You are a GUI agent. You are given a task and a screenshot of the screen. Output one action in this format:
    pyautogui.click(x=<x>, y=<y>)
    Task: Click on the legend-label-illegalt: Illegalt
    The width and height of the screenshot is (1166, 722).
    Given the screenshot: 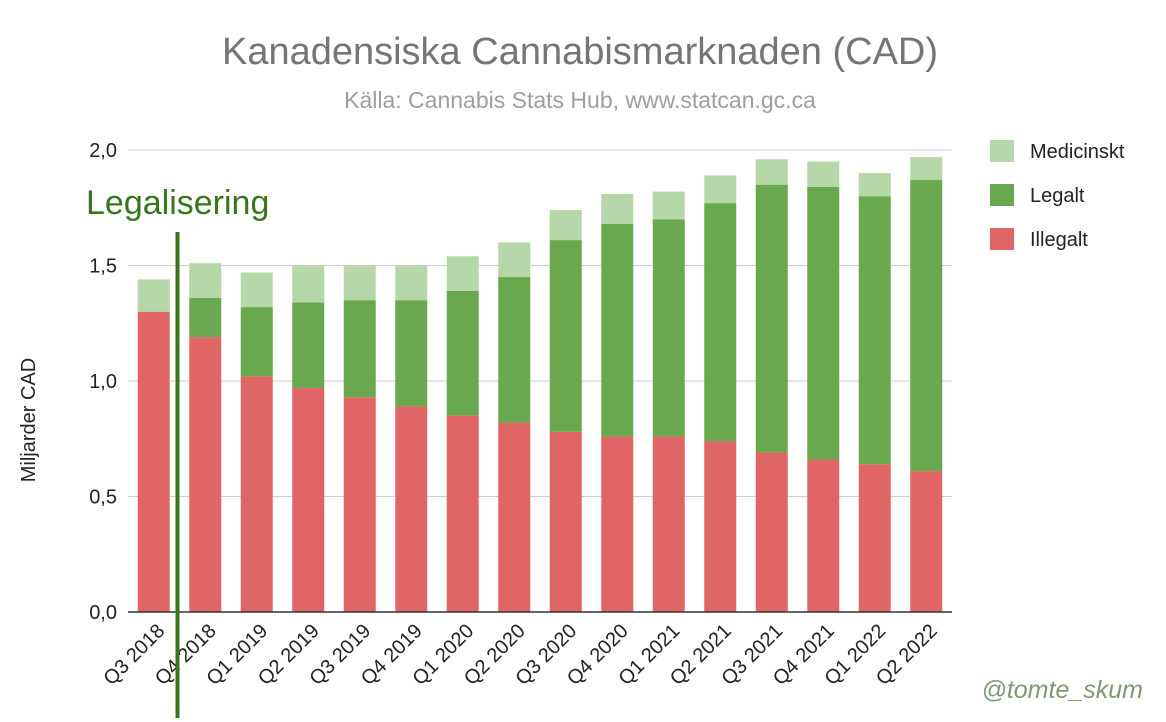 What is the action you would take?
    pyautogui.click(x=1059, y=240)
    